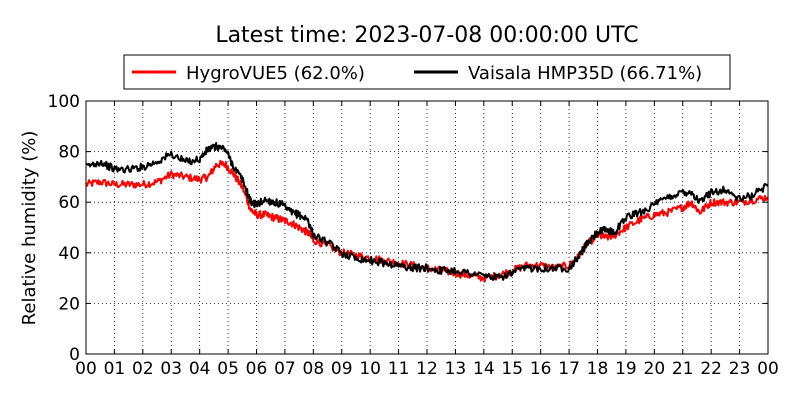  What do you see at coordinates (143, 369) in the screenshot?
I see `x-tick-label: 02` at bounding box center [143, 369].